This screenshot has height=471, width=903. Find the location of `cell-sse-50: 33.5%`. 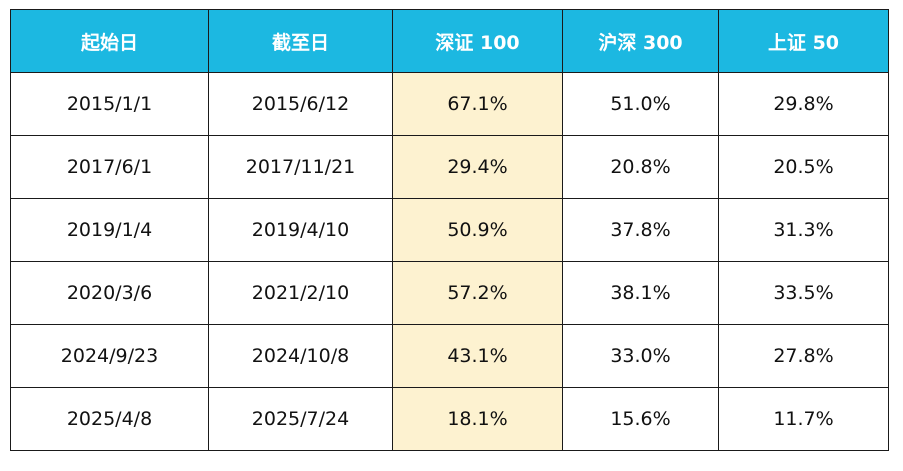

cell-sse-50: 33.5% is located at coordinates (803, 293).